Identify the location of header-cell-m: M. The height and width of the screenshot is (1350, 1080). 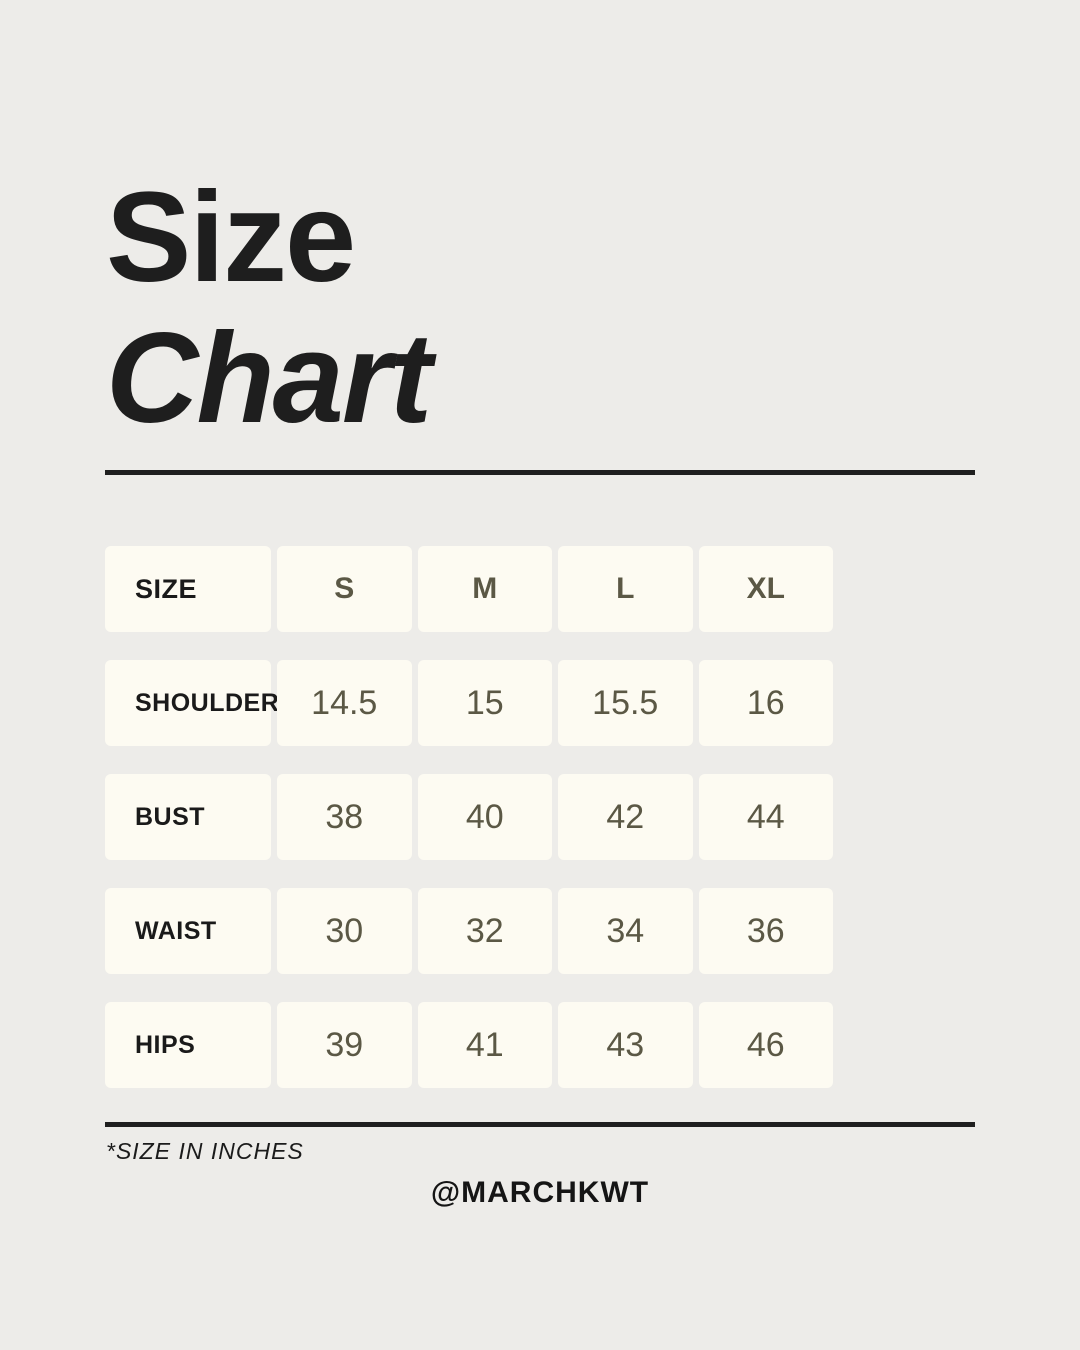
(484, 589).